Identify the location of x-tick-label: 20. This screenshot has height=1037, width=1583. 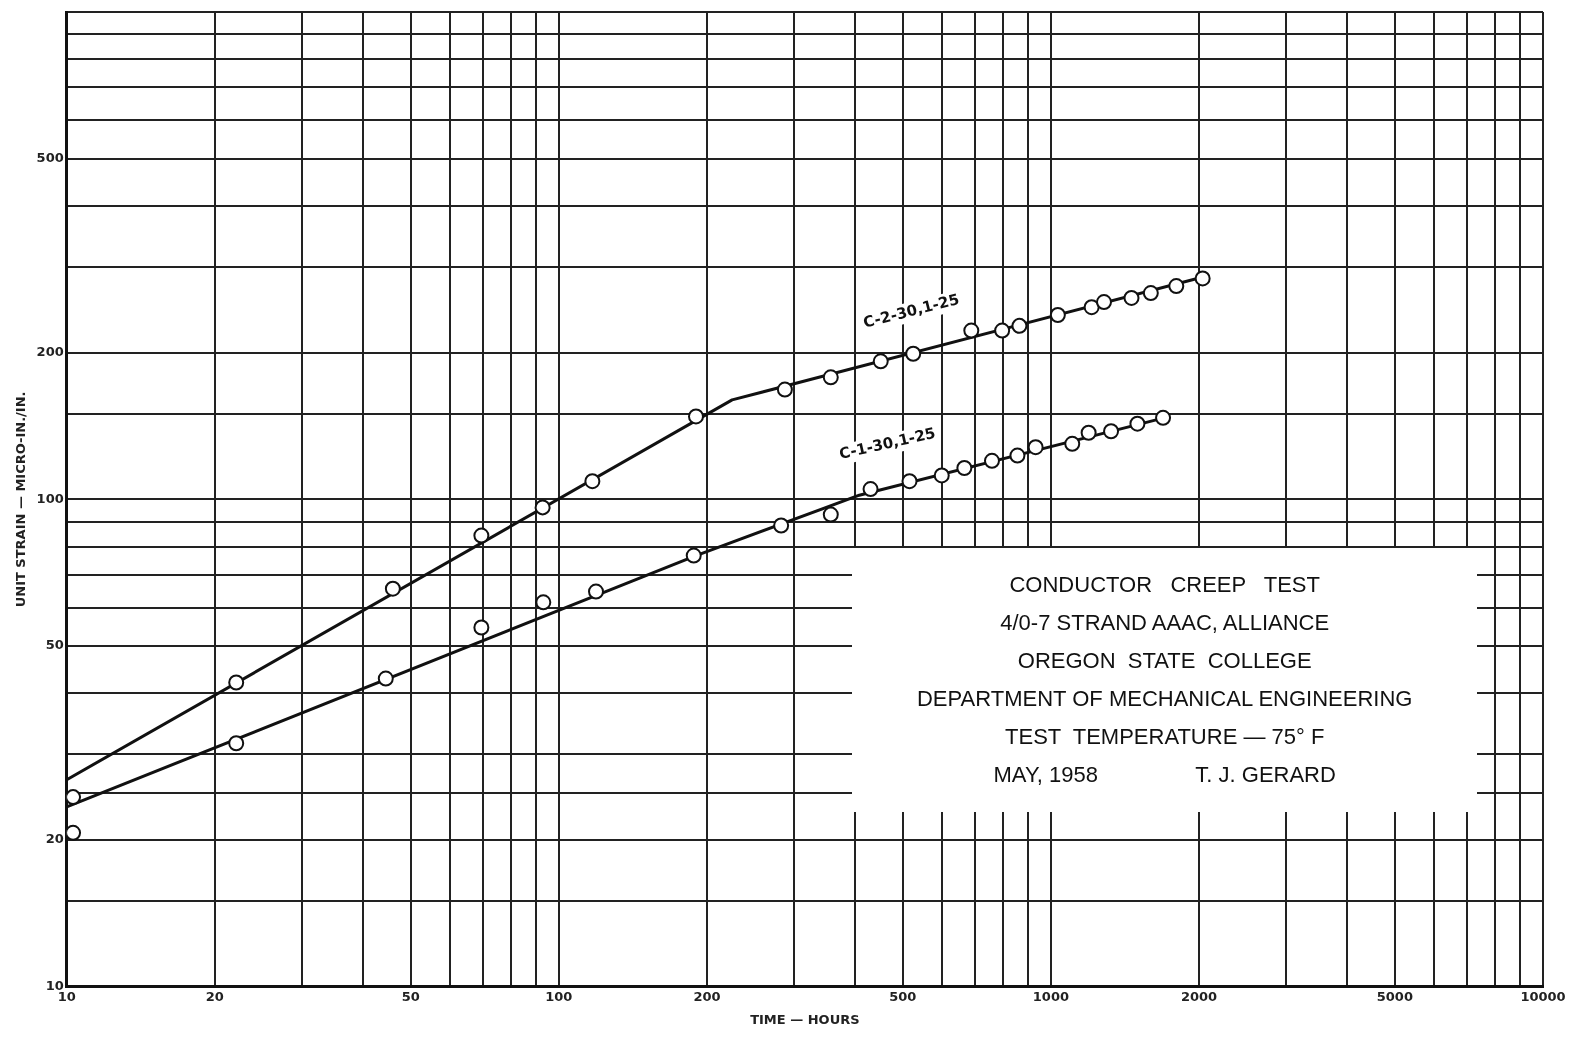
(214, 996).